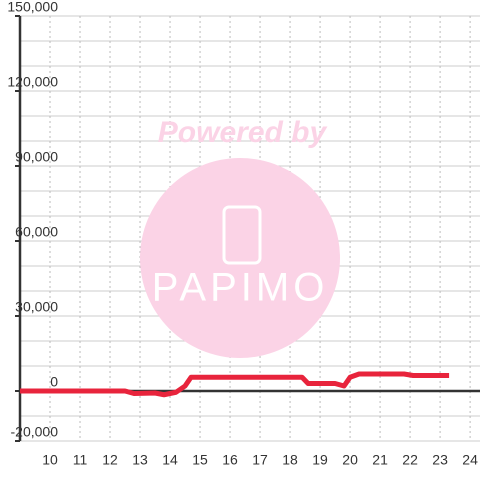 The height and width of the screenshot is (480, 480). Describe the element at coordinates (410, 460) in the screenshot. I see `x-tick-label: 22` at that location.